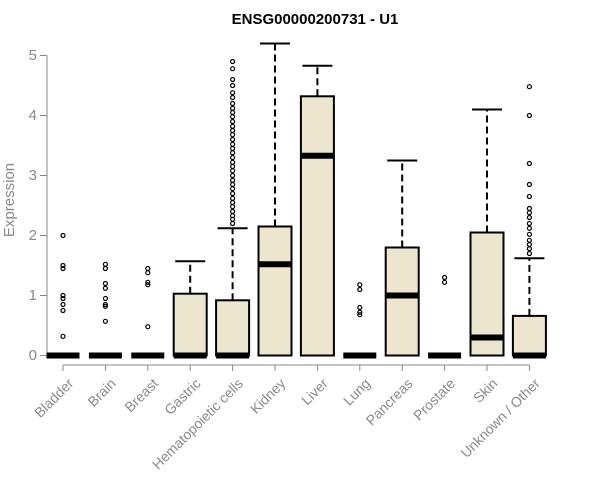 Image resolution: width=600 pixels, height=500 pixels. I want to click on y-tick-label: 0, so click(33, 355).